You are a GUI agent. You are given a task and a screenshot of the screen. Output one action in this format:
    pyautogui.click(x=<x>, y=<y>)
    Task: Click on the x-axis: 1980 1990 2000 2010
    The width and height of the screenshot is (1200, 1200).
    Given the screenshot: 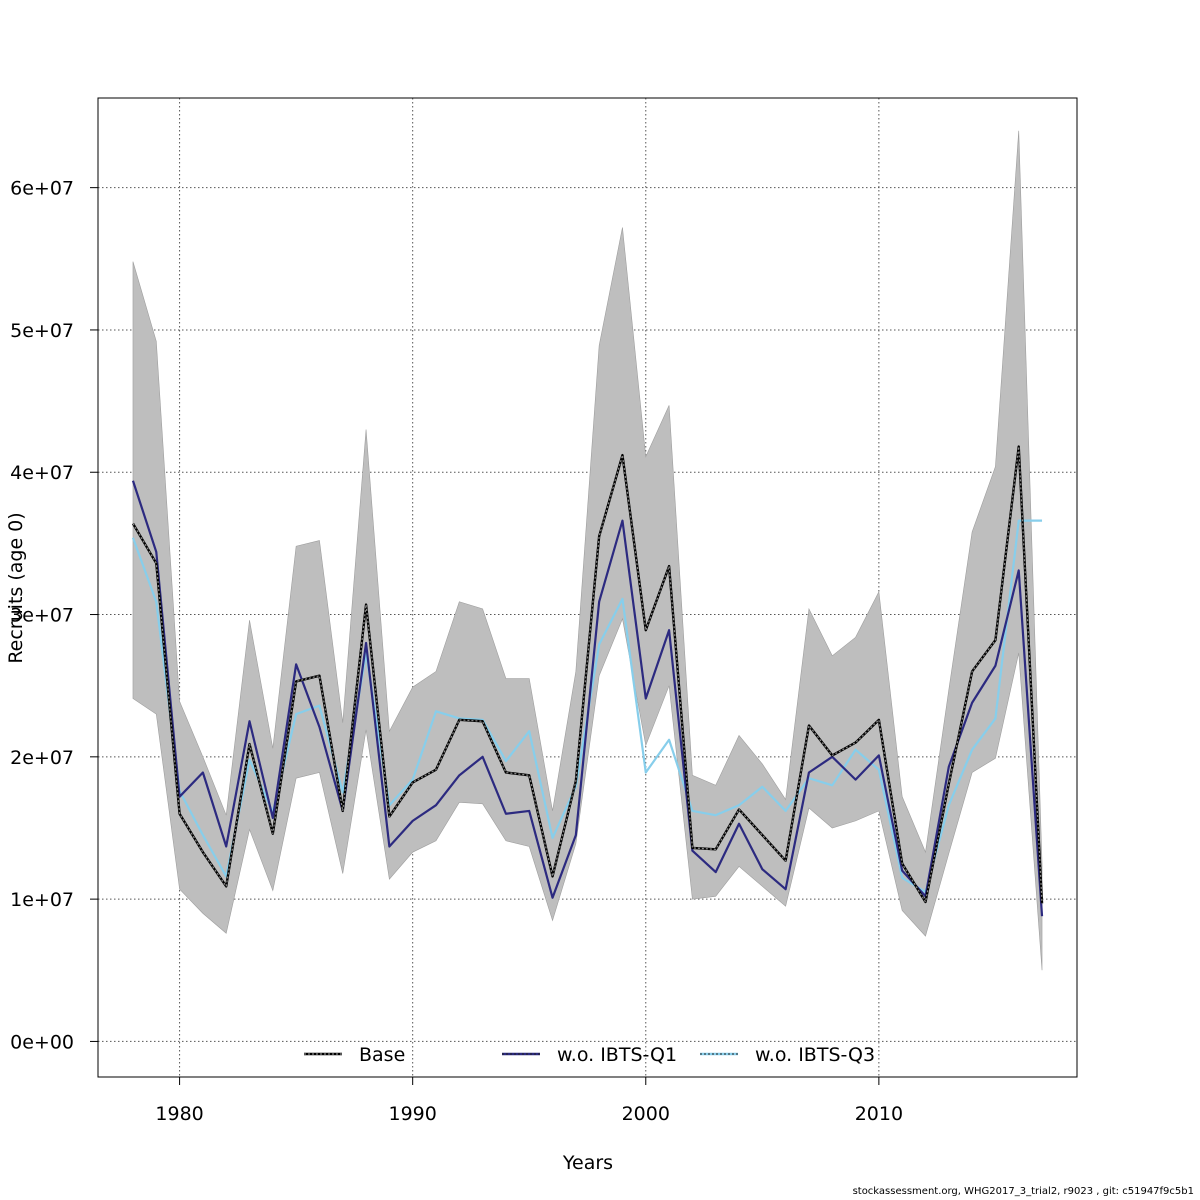 What is the action you would take?
    pyautogui.click(x=529, y=1101)
    